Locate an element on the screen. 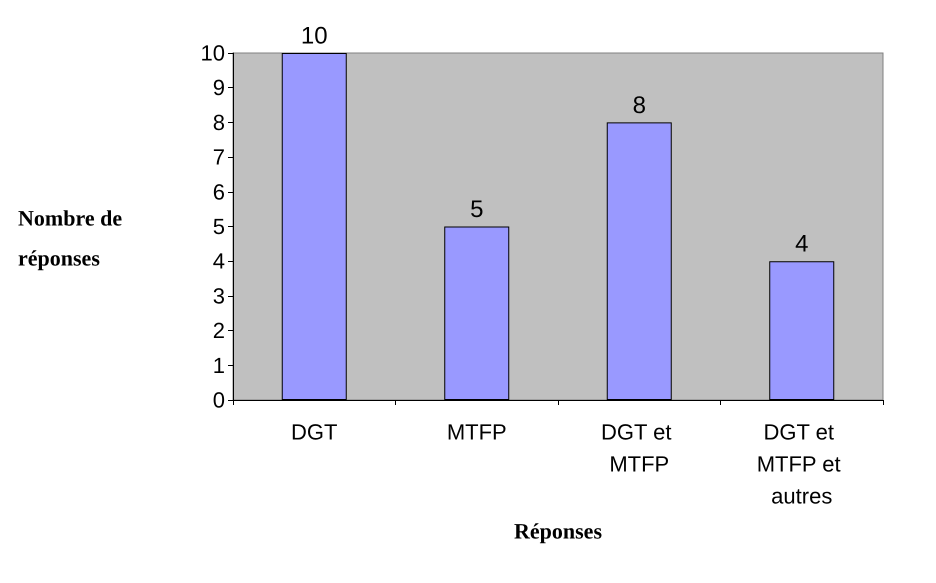 This screenshot has width=936, height=583. y-tick-label: 0 is located at coordinates (218, 400).